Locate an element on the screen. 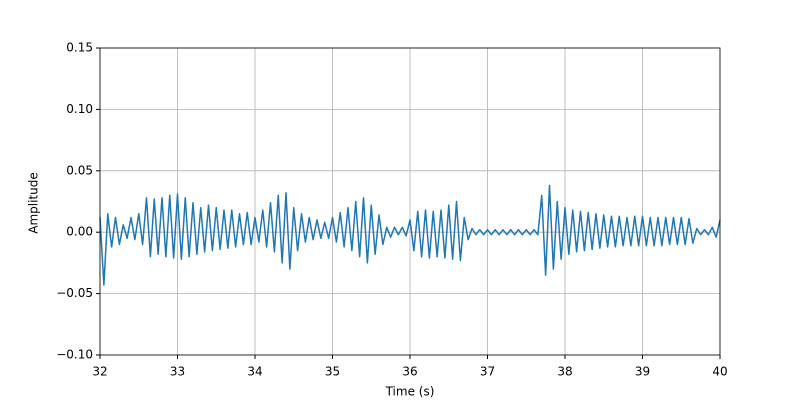  y-axis-label: Amplitude is located at coordinates (34, 203).